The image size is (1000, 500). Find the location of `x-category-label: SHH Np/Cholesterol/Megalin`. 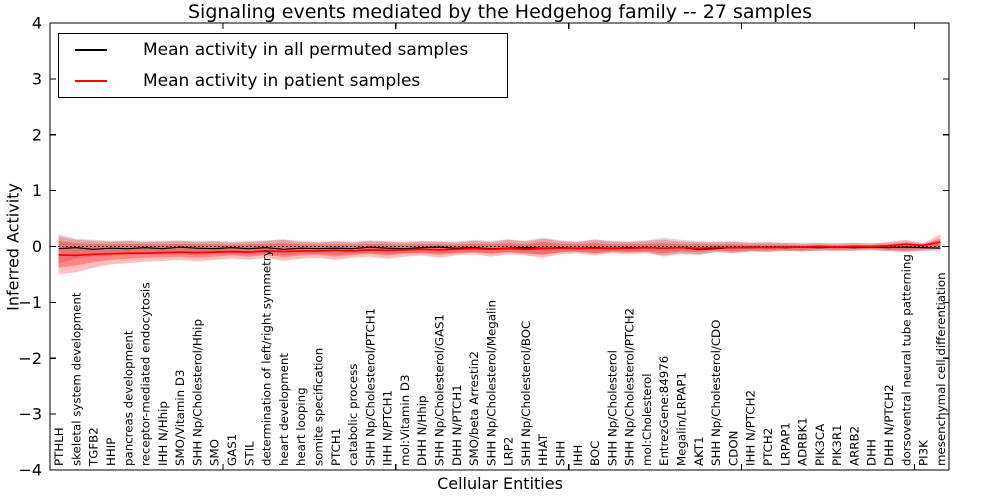

x-category-label: SHH Np/Cholesterol/Megalin is located at coordinates (491, 383).